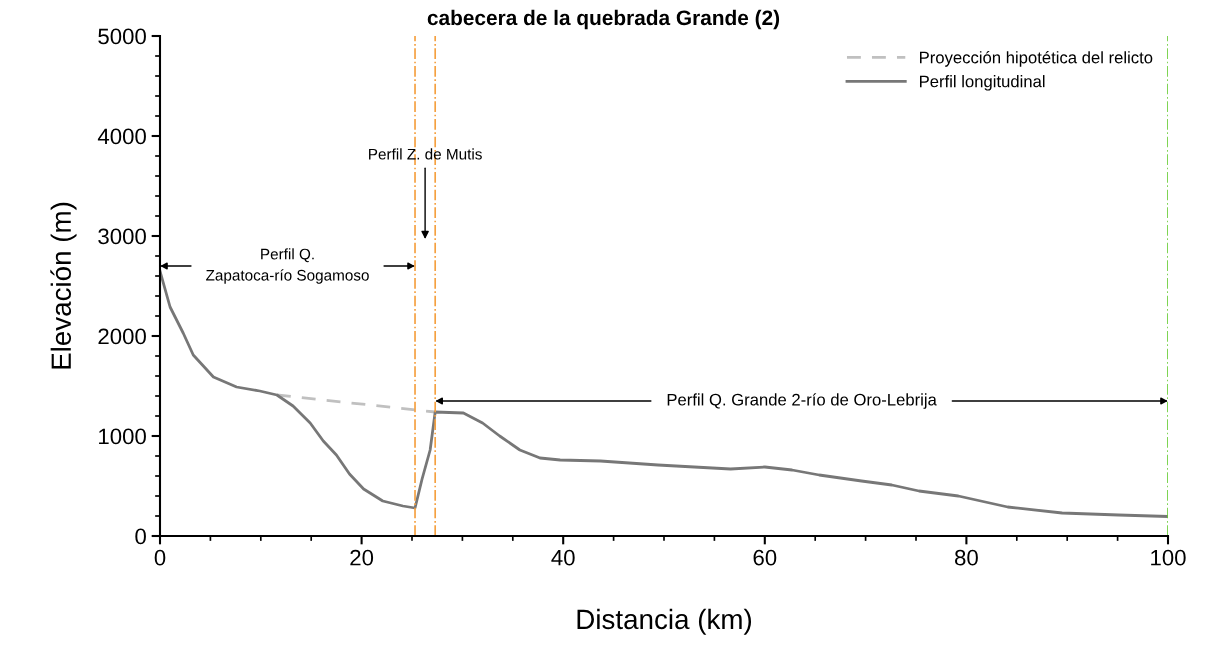 This screenshot has height=656, width=1207. I want to click on legend-label: Proyección hipotética del relicto, so click(1036, 59).